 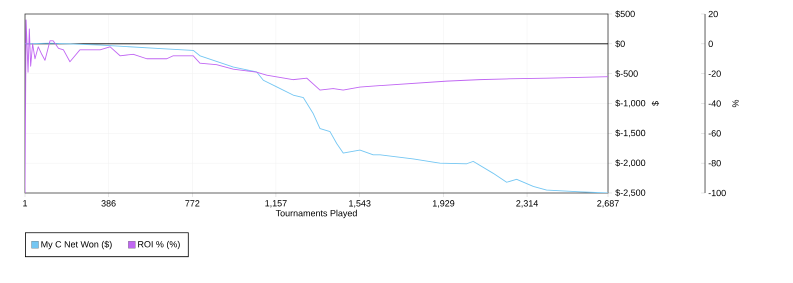 What do you see at coordinates (608, 204) in the screenshot?
I see `x-tick-label: 2,687` at bounding box center [608, 204].